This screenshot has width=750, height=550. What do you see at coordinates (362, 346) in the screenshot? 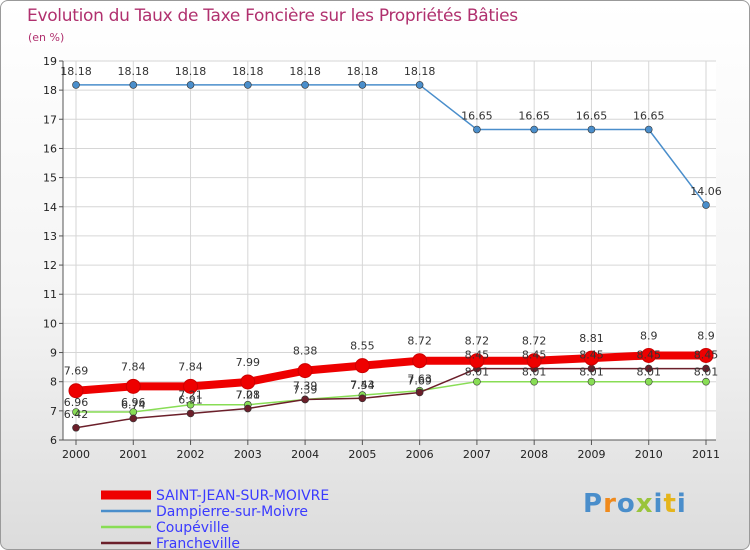
I see `data-label: 8.55` at bounding box center [362, 346].